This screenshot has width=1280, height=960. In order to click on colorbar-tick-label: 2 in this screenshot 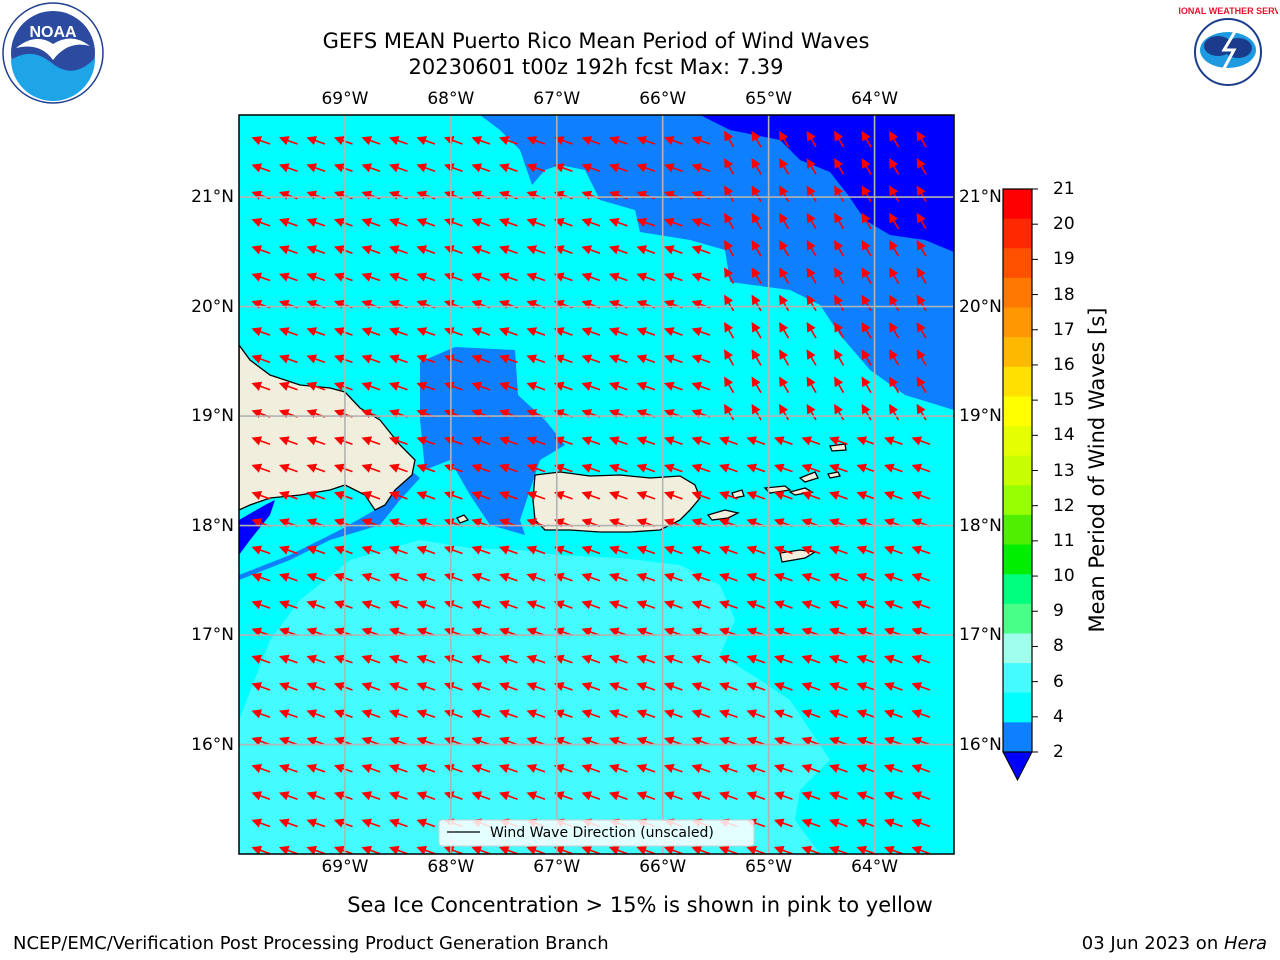, I will do `click(1058, 752)`.